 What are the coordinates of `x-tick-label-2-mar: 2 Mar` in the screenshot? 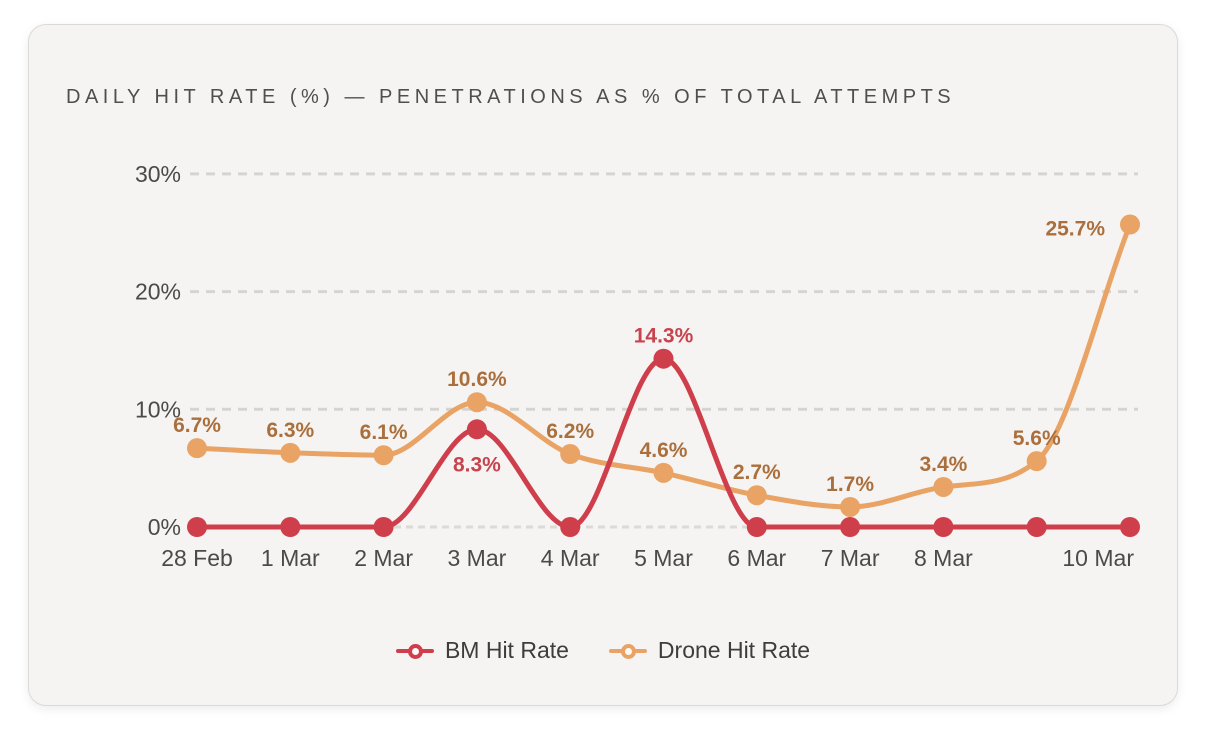 It's located at (383, 558).